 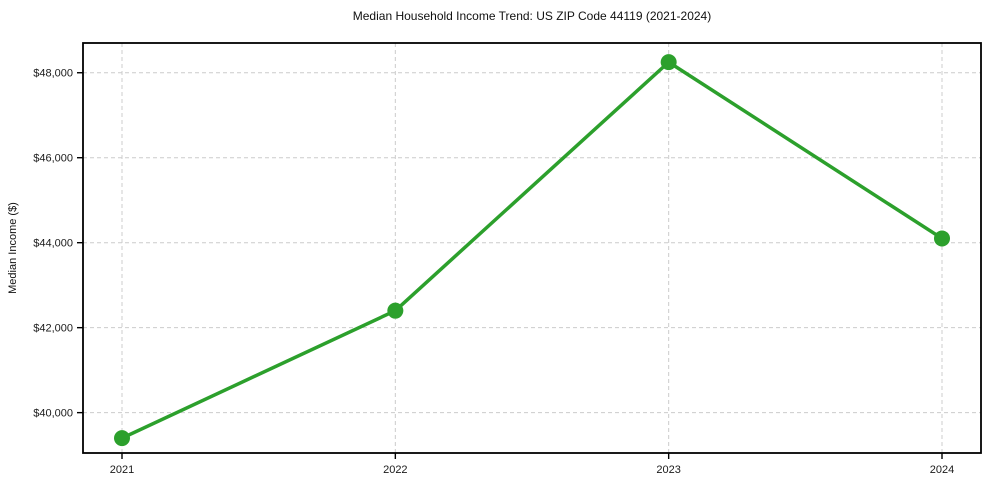 I want to click on x-tick-label: 2024, so click(x=942, y=470).